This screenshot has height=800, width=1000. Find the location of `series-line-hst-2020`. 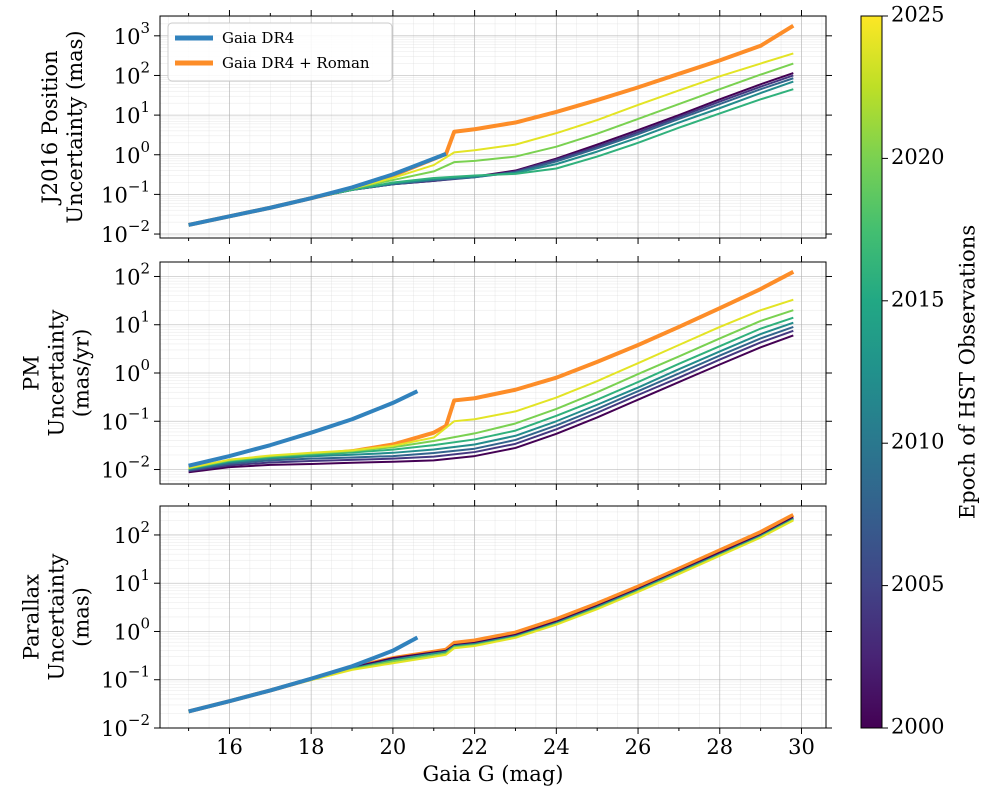

series-line-hst-2020 is located at coordinates (491, 616).